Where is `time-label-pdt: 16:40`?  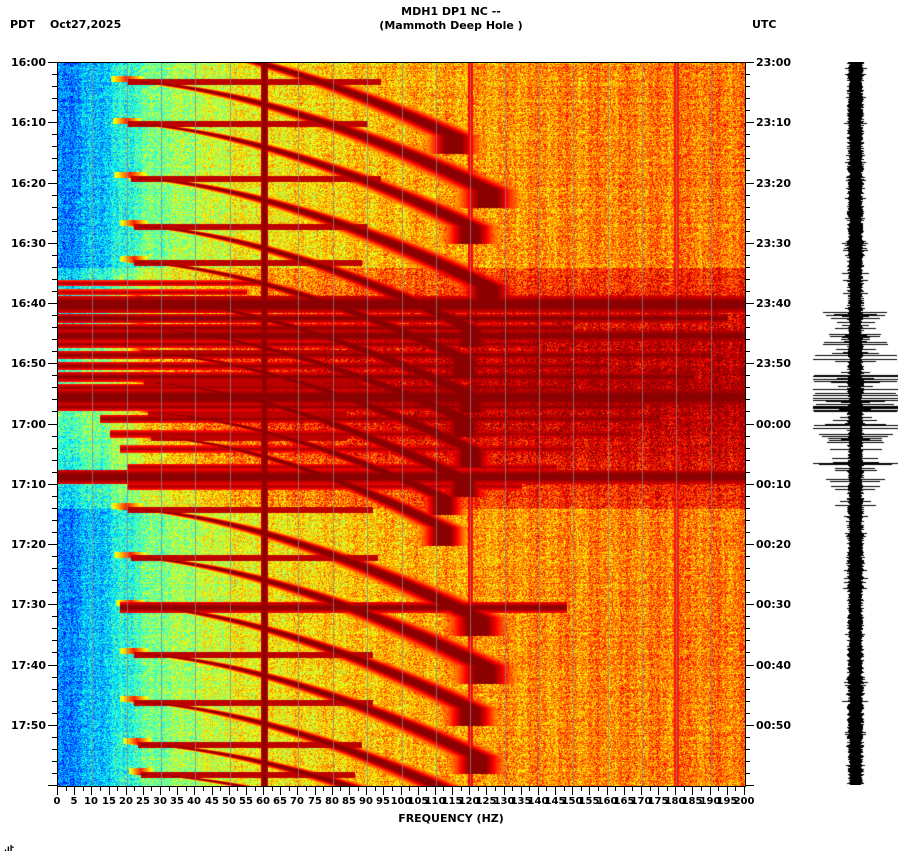 time-label-pdt: 16:40 is located at coordinates (28, 303).